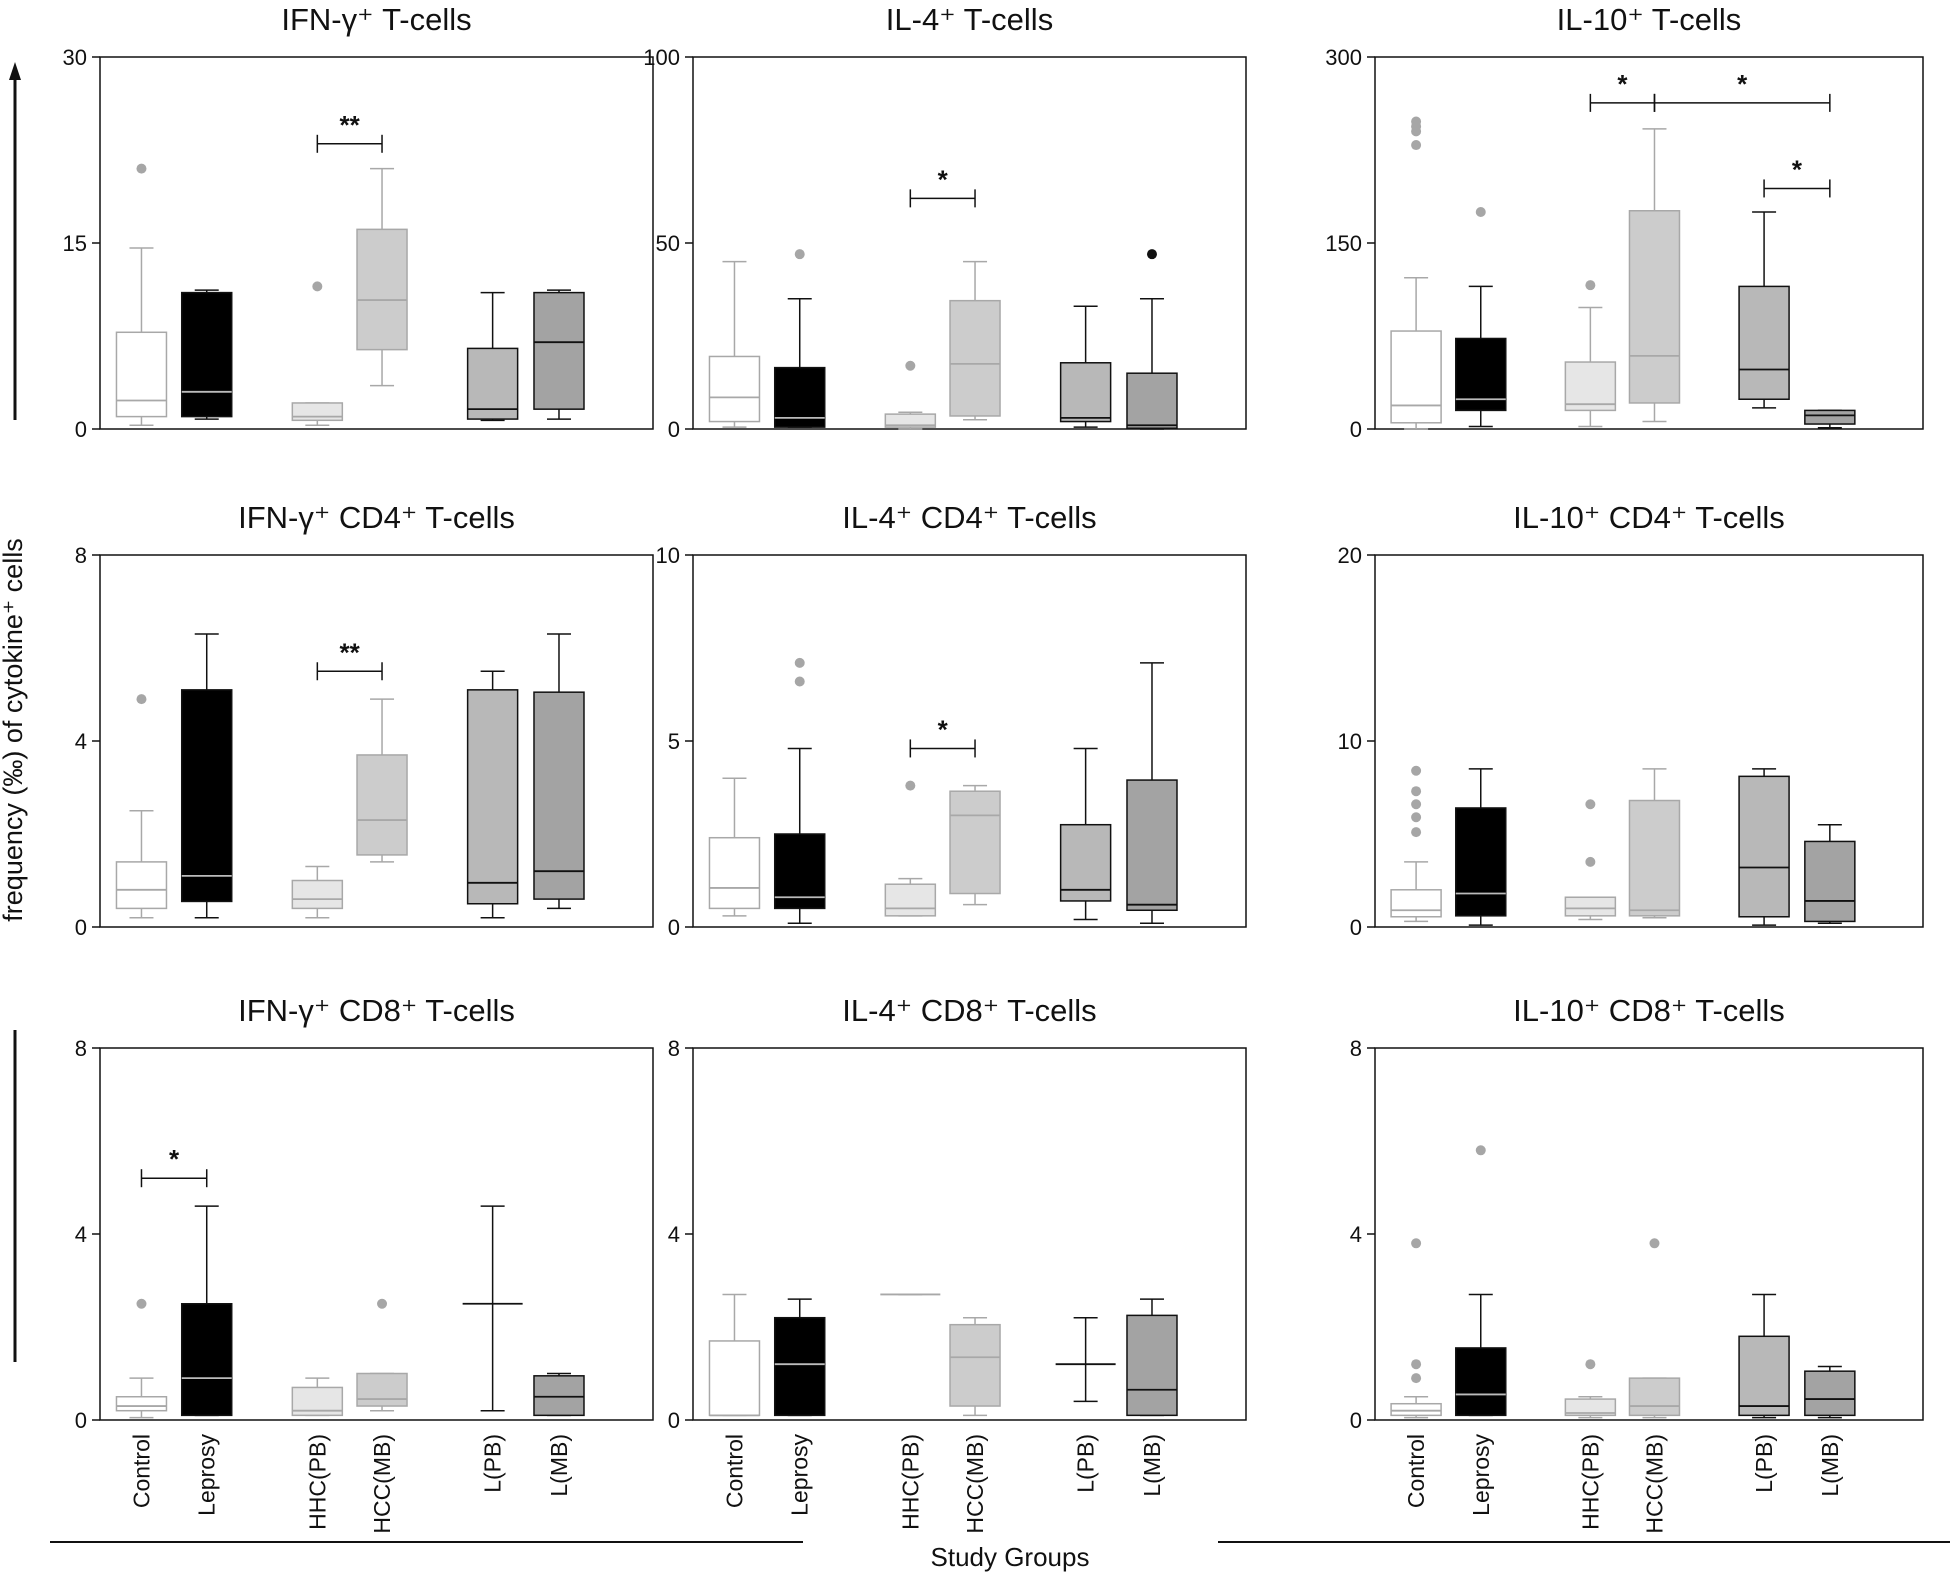  Describe the element at coordinates (734, 1471) in the screenshot. I see `x-tick-label: Control` at that location.